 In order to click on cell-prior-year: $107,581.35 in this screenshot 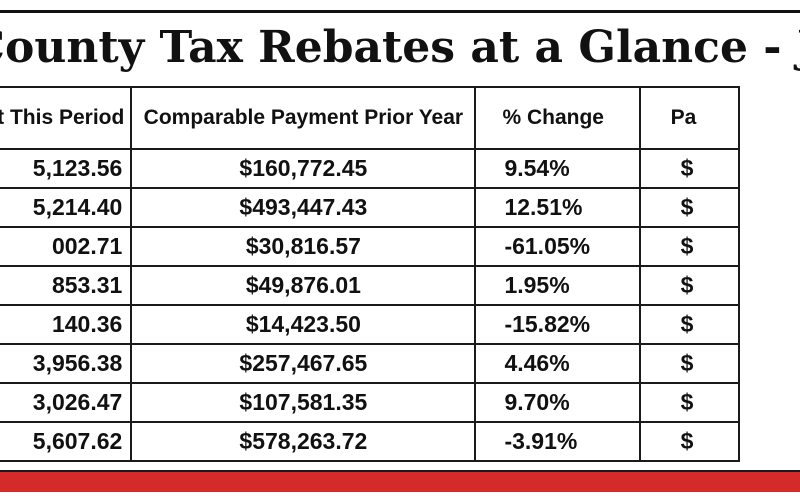, I will do `click(303, 402)`.